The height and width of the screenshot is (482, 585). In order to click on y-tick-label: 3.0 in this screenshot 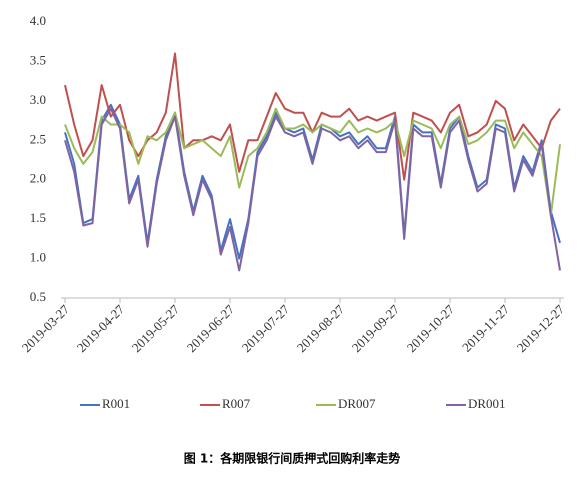, I will do `click(38, 99)`.